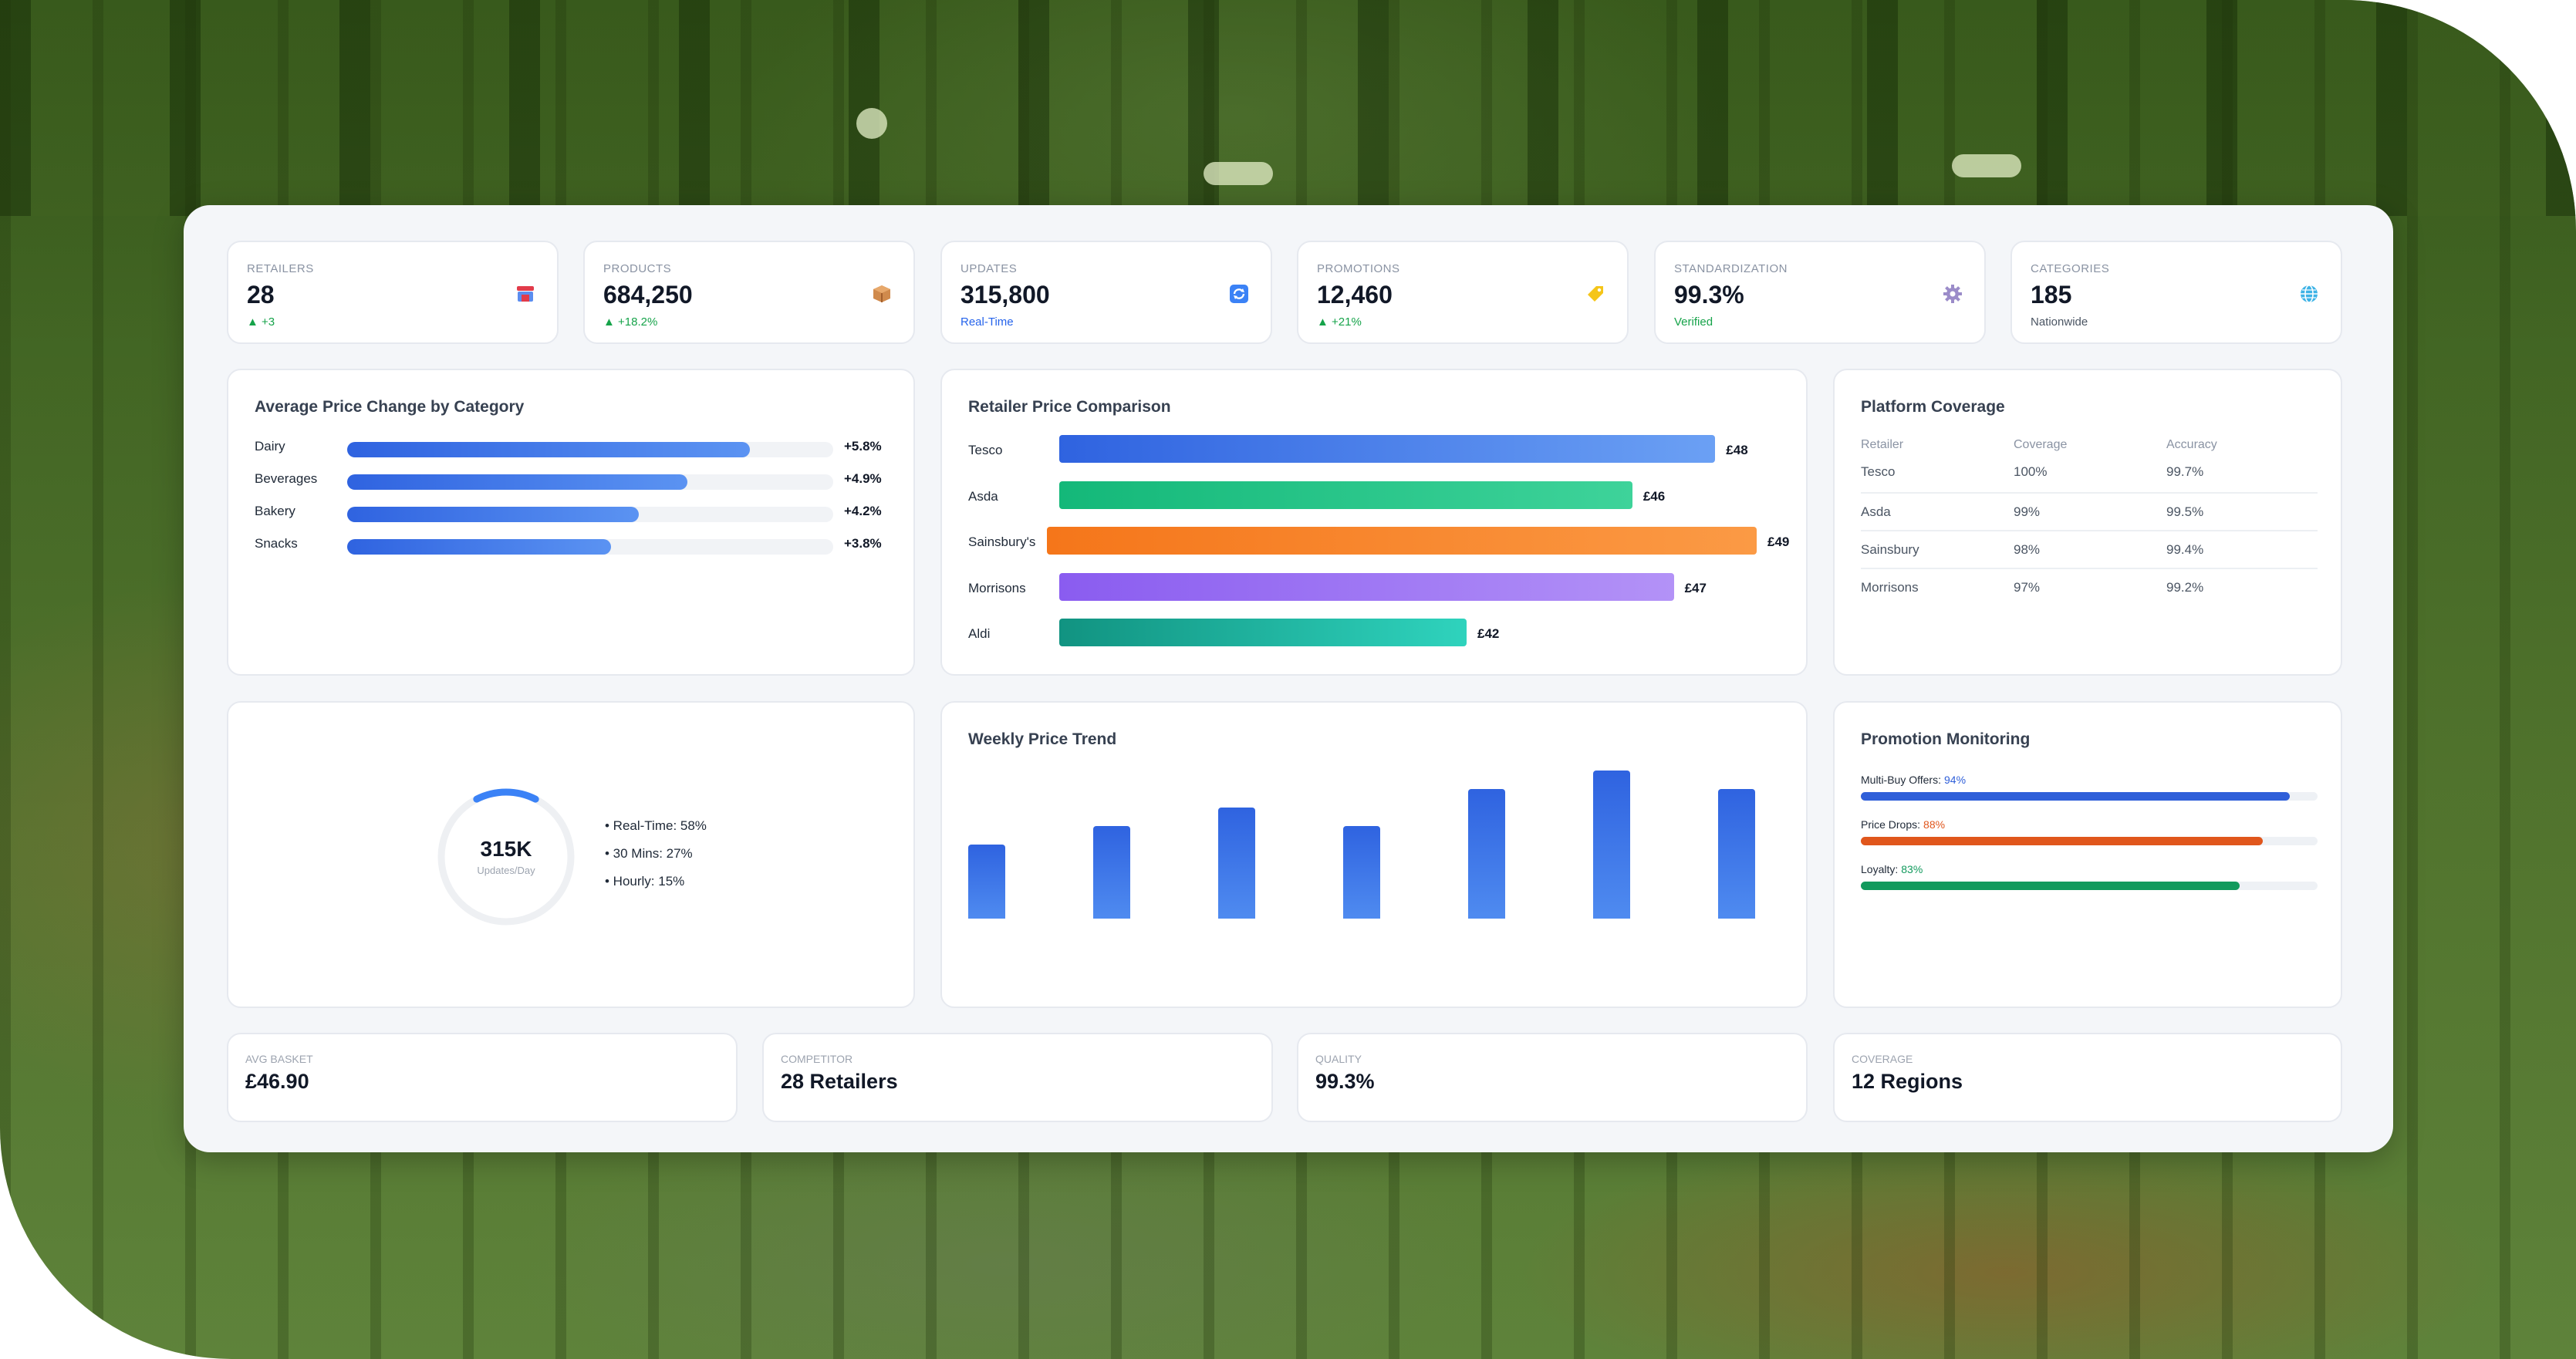  What do you see at coordinates (1876, 511) in the screenshot?
I see `table-cell: Asda` at bounding box center [1876, 511].